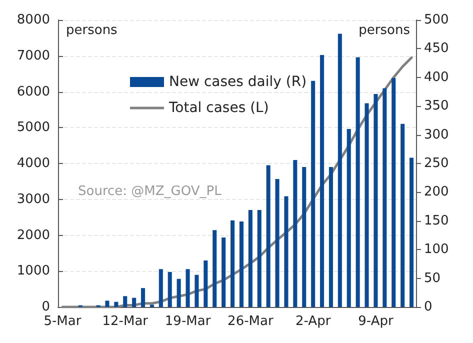  I want to click on y2-tick-label: 300, so click(436, 134).